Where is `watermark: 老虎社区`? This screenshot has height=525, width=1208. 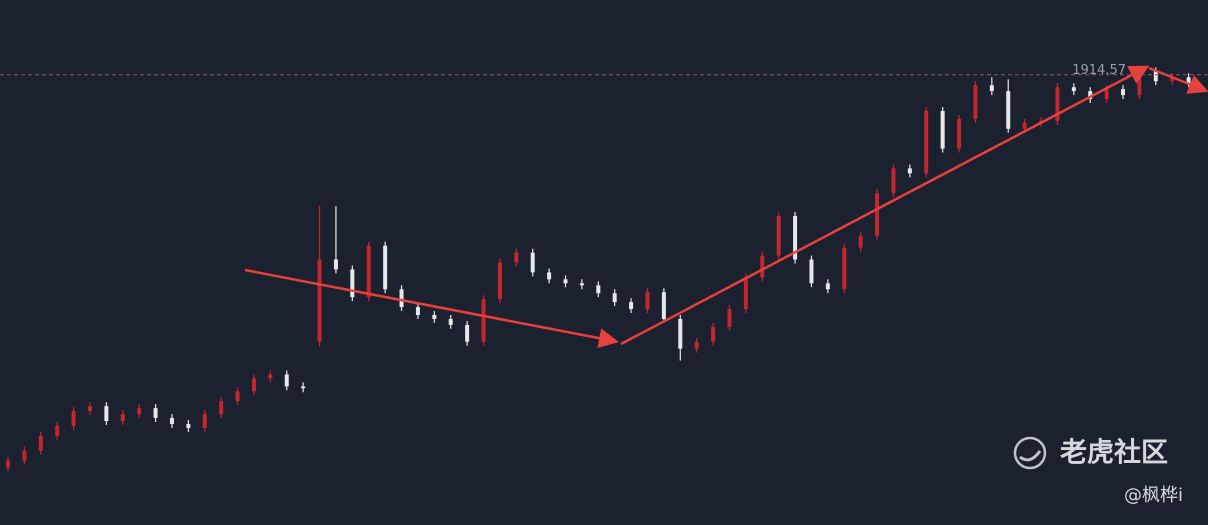 watermark: 老虎社区 is located at coordinates (1114, 453).